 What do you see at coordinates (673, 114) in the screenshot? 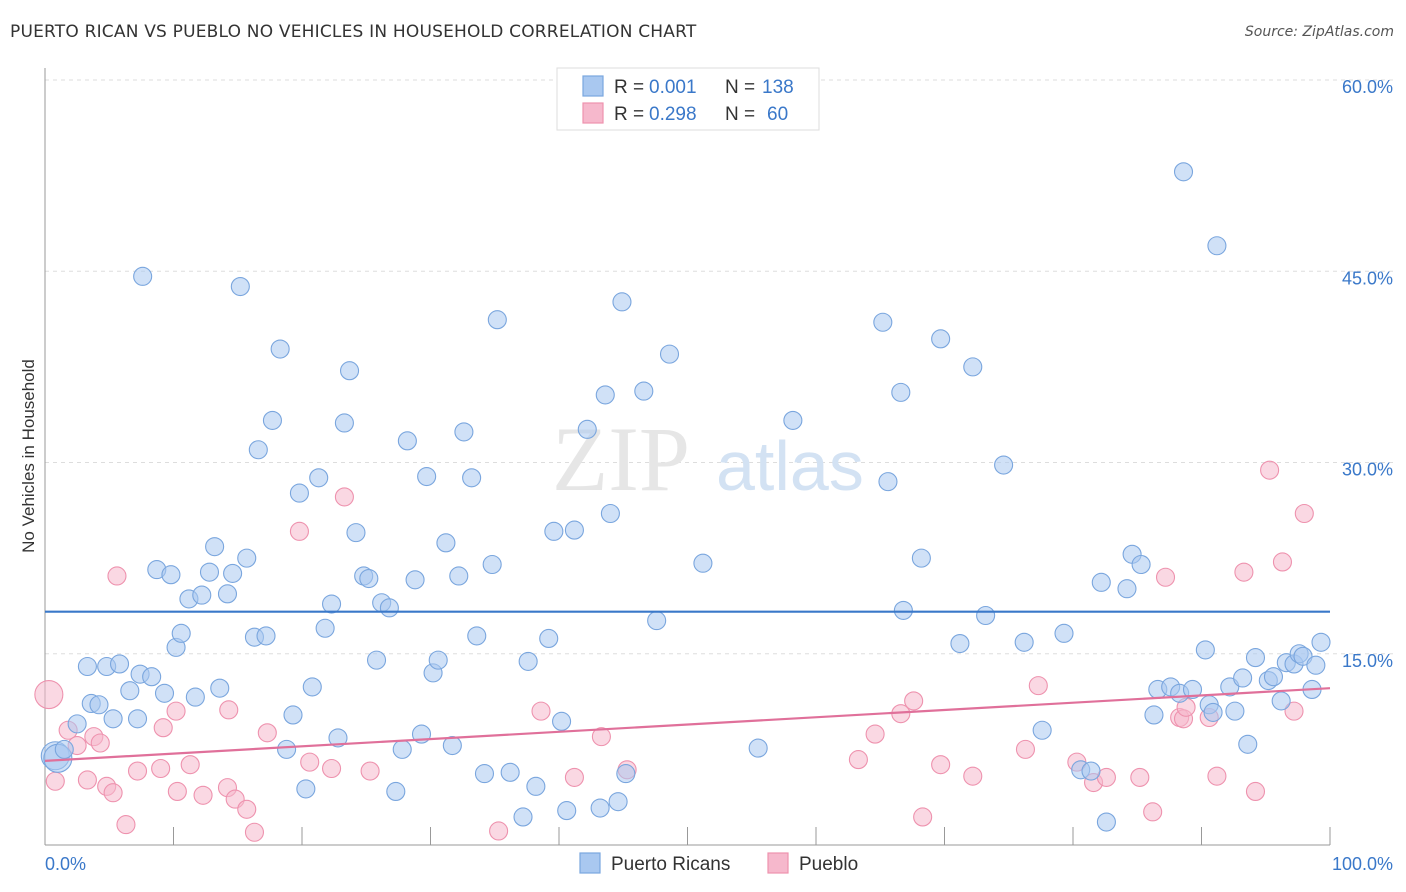
I see `stats-r-value: 0.298` at bounding box center [673, 114].